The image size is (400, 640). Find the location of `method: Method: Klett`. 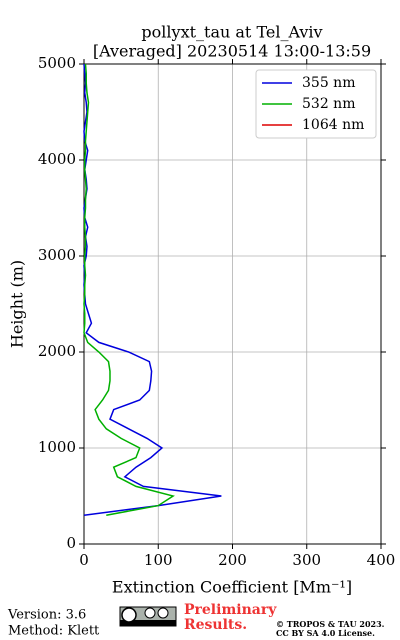

method: Method: Klett is located at coordinates (54, 631).